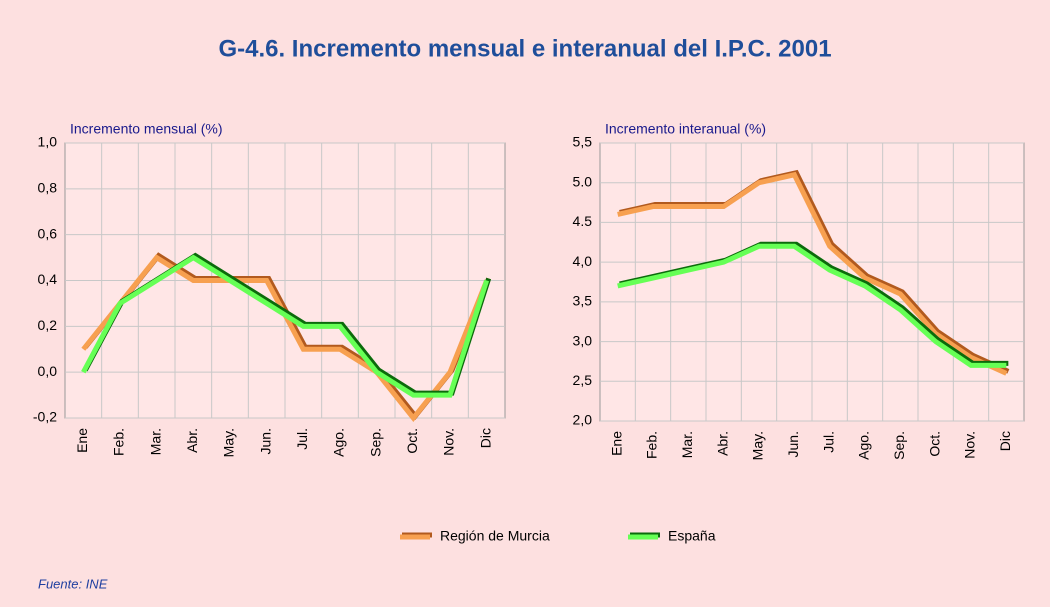 The height and width of the screenshot is (607, 1050). I want to click on y-tick-label: 4.5, so click(583, 221).